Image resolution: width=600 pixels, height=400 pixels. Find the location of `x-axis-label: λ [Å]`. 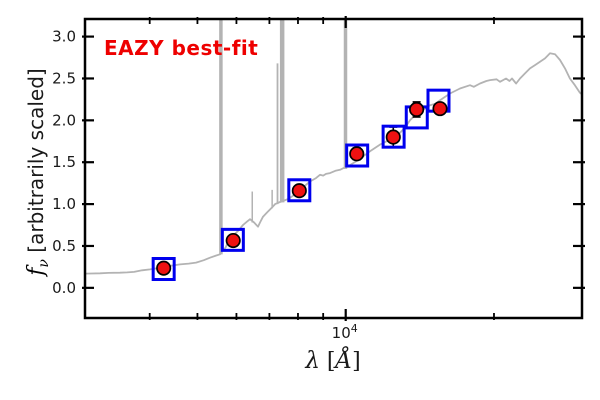

x-axis-label: λ [Å] is located at coordinates (333, 361).